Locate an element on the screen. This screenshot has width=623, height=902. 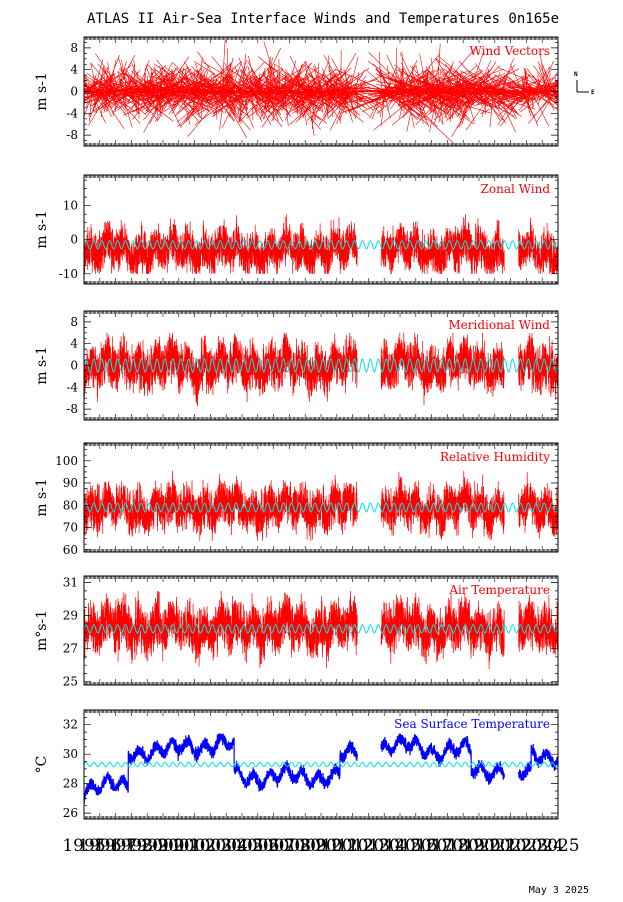
x-tick-label: 2019 is located at coordinates (463, 846).